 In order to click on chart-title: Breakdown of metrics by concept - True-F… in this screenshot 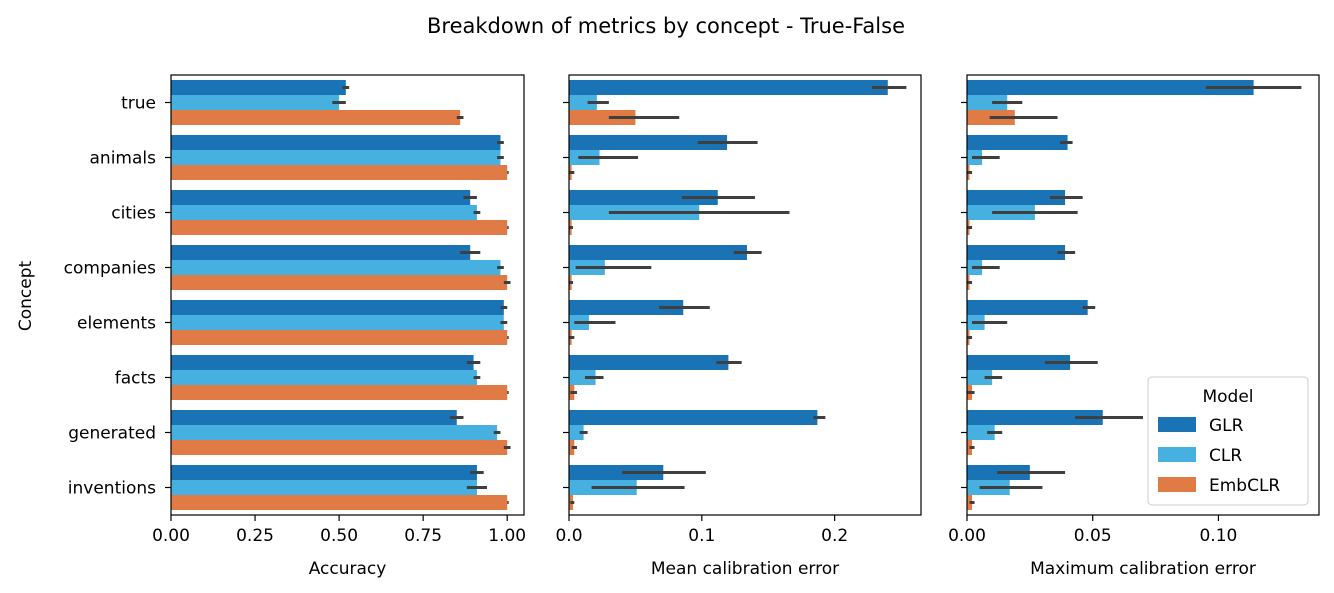, I will do `click(666, 26)`.